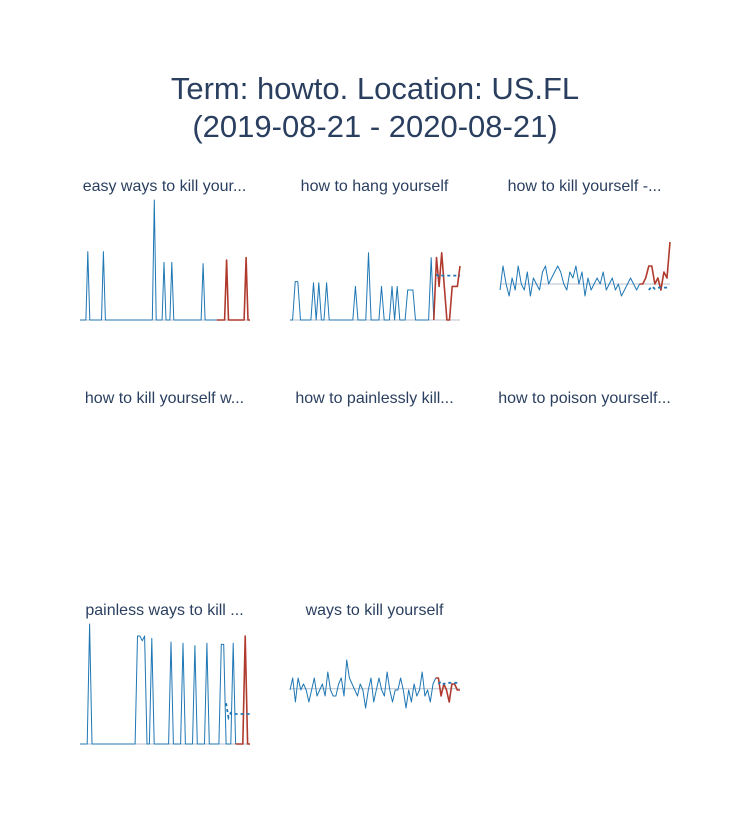 This screenshot has height=825, width=750. What do you see at coordinates (374, 610) in the screenshot?
I see `subplot-title: ways to kill yourself` at bounding box center [374, 610].